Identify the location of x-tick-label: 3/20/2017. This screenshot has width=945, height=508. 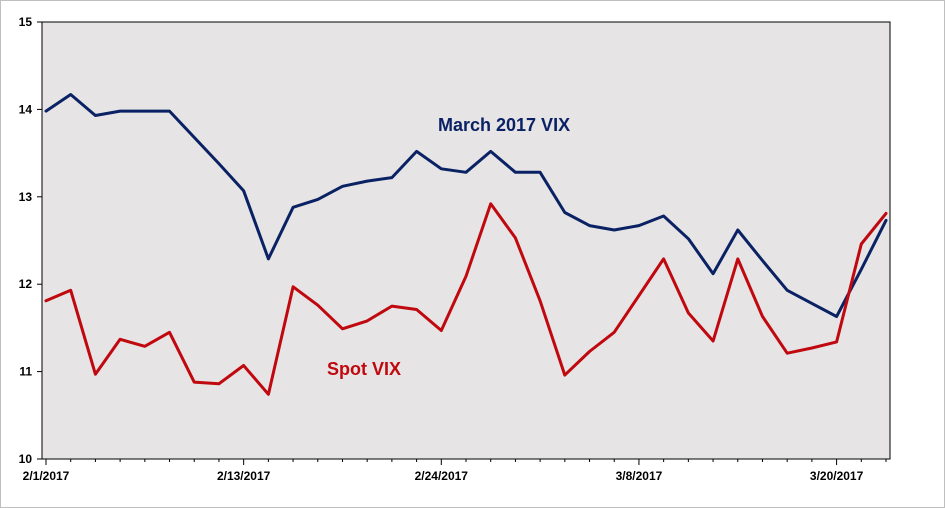
(837, 476).